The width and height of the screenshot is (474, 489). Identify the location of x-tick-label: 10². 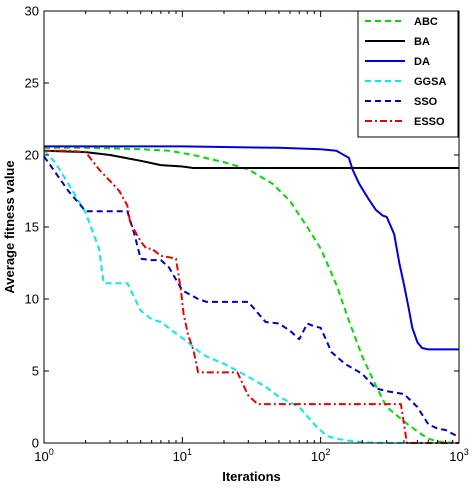
(320, 455).